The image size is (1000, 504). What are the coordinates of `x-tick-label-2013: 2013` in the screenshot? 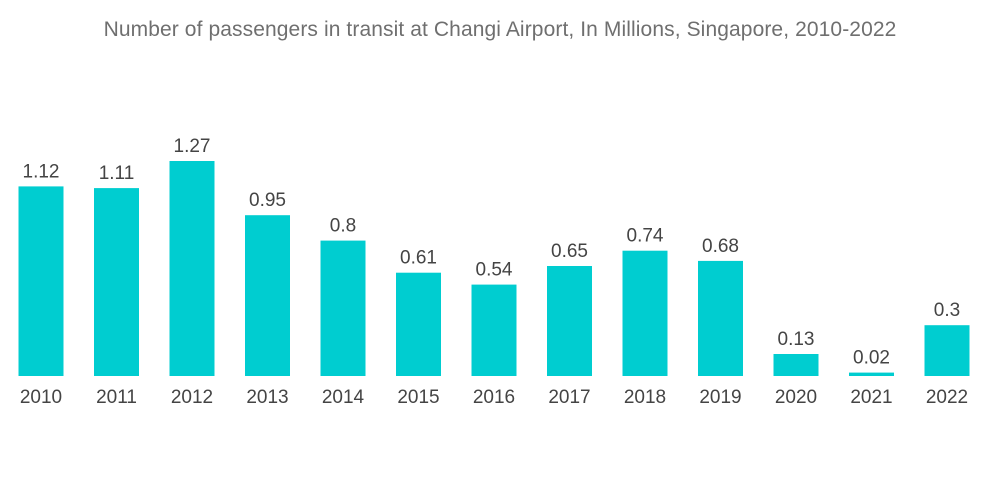 It's located at (267, 397).